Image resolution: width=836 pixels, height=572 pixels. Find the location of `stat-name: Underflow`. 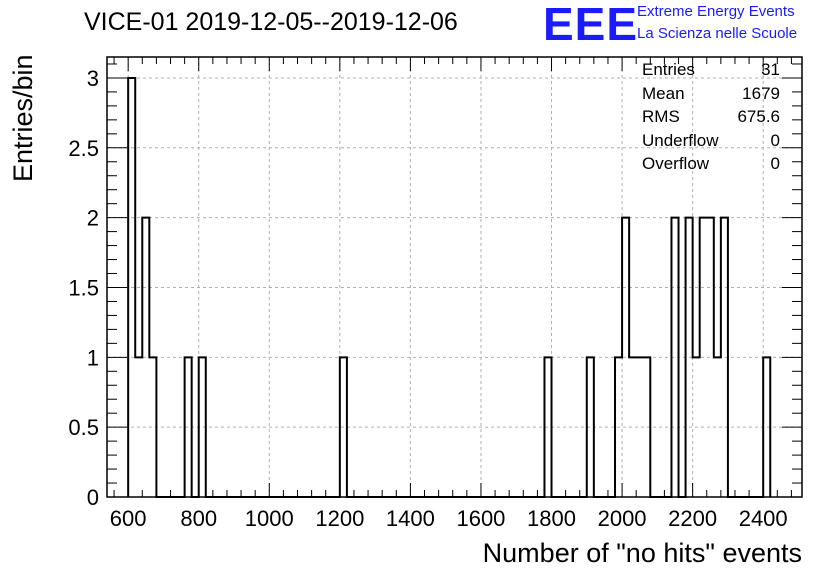

stat-name: Underflow is located at coordinates (680, 140).